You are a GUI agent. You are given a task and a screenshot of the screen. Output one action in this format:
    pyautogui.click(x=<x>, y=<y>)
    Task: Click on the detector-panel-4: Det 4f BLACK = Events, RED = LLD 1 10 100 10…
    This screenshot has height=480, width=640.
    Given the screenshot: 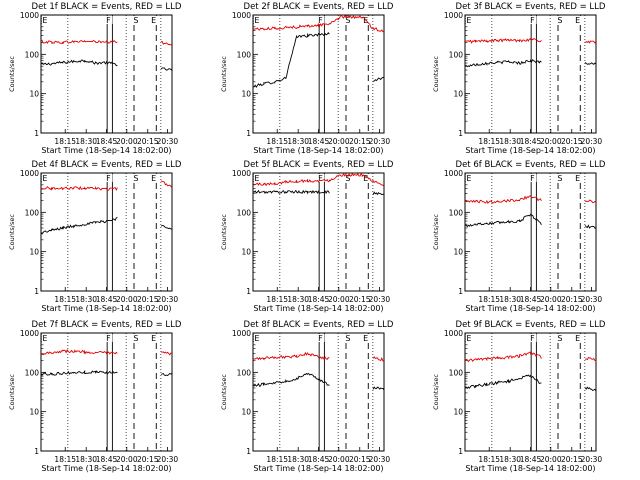 What is the action you would take?
    pyautogui.click(x=95, y=236)
    